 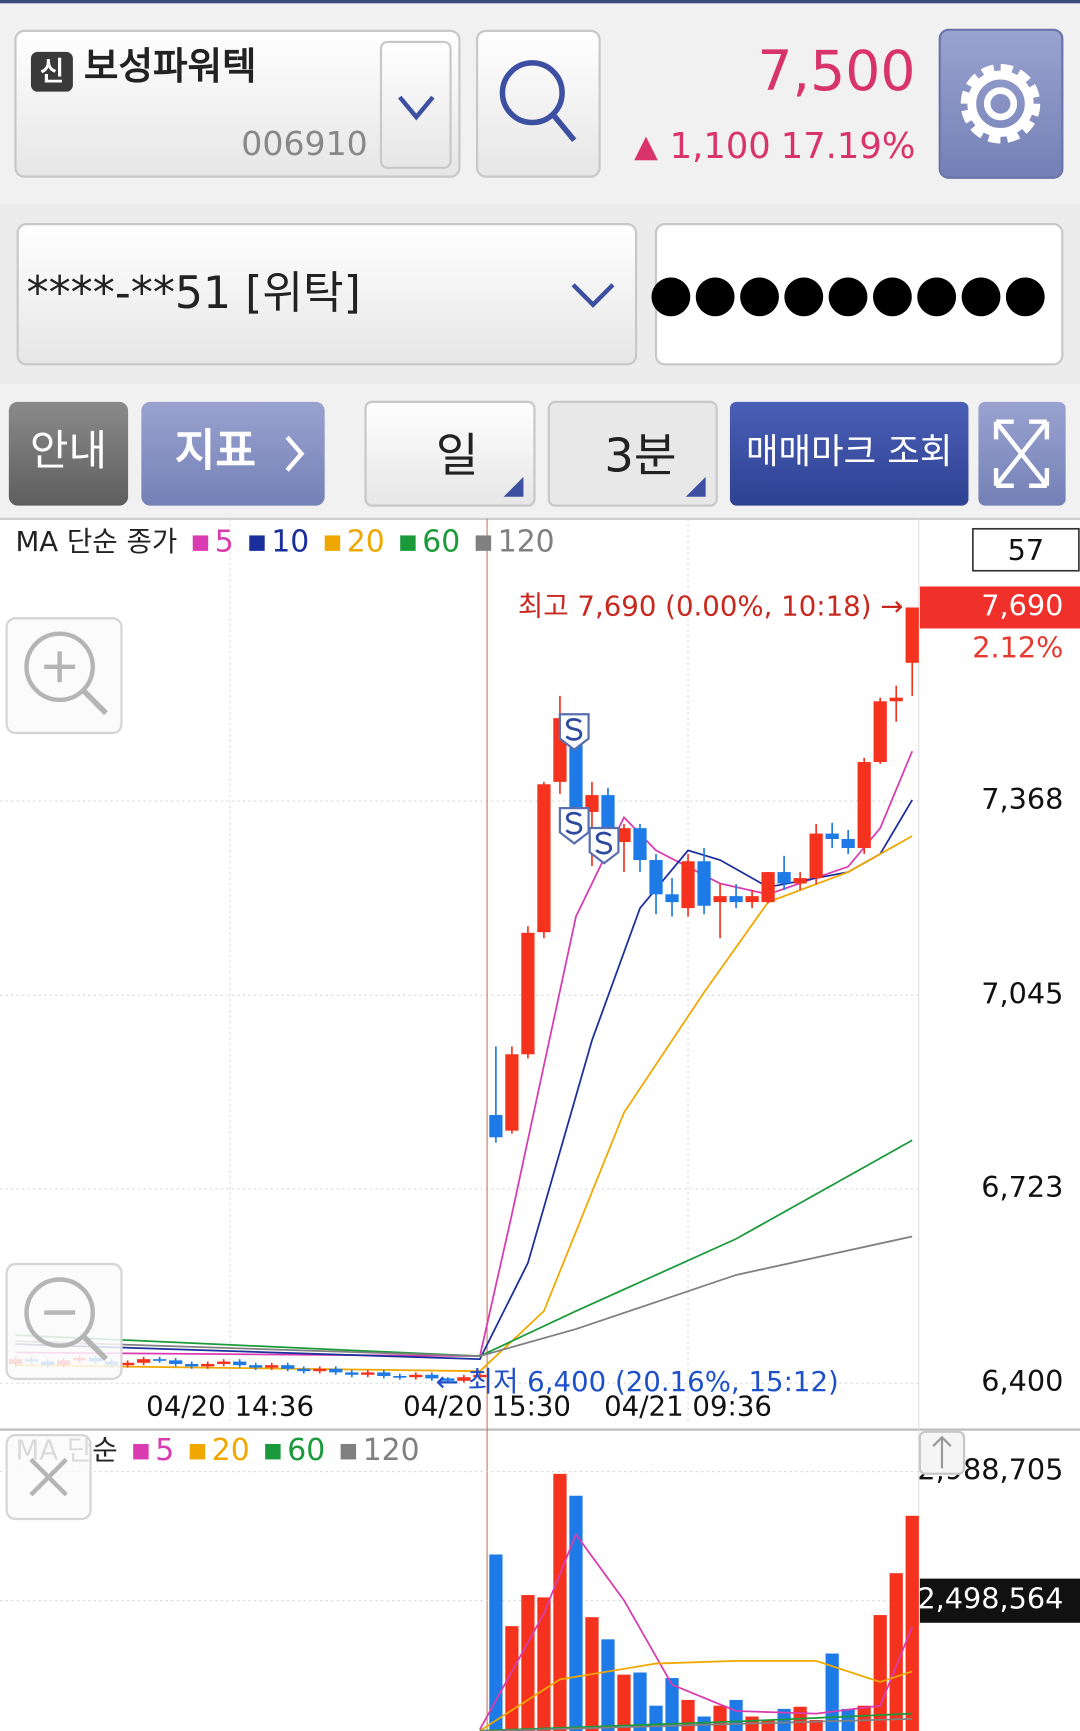 What do you see at coordinates (646, 146) in the screenshot?
I see `change-arrow: ▲` at bounding box center [646, 146].